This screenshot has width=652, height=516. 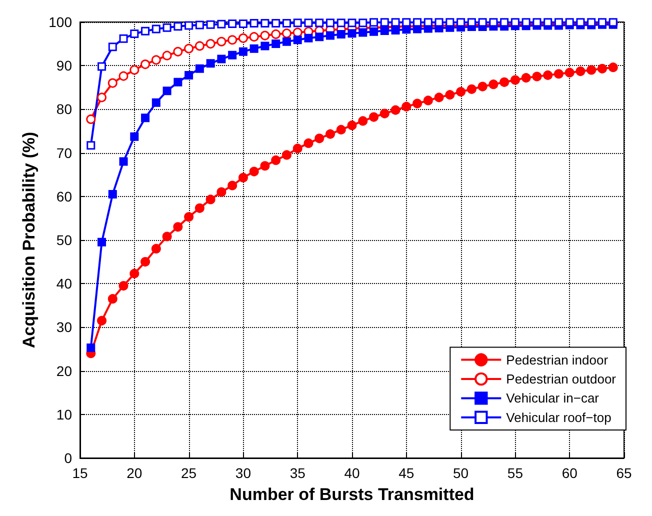 I want to click on legend-label: Pedestrian indoor, so click(x=557, y=360).